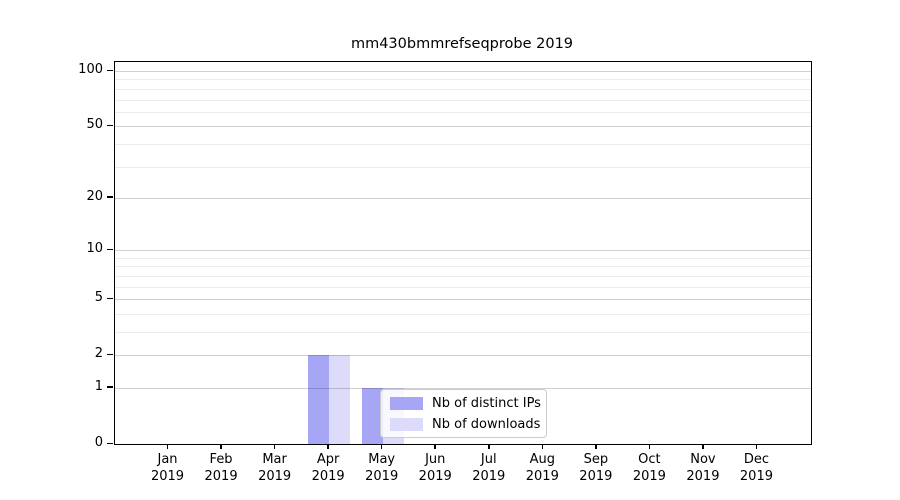 This screenshot has height=500, width=900. I want to click on x-tick-label-sep: Sep 2019, so click(596, 468).